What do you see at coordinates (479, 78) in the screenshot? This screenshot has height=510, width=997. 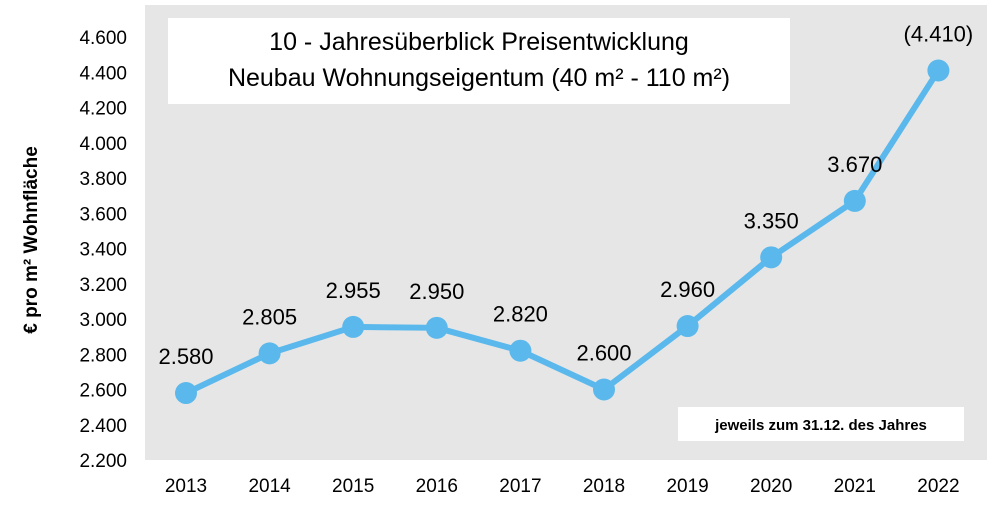 I see `chart-title-line-2: Neubau Wohnungseigentum (40 m² - 110 m²)` at bounding box center [479, 78].